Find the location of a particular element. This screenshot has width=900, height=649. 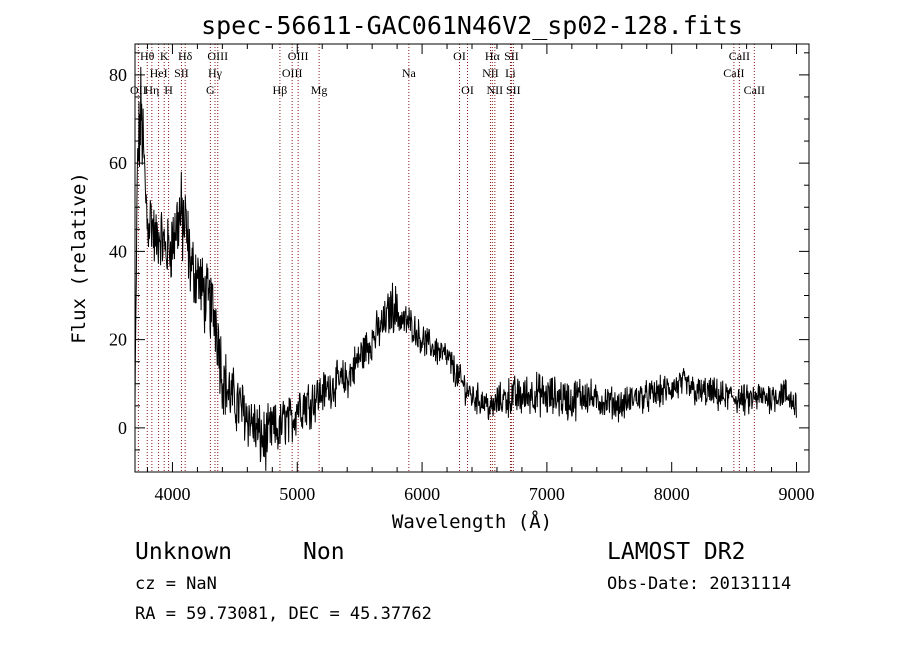

line-marker-label-12: OIII is located at coordinates (292, 73).